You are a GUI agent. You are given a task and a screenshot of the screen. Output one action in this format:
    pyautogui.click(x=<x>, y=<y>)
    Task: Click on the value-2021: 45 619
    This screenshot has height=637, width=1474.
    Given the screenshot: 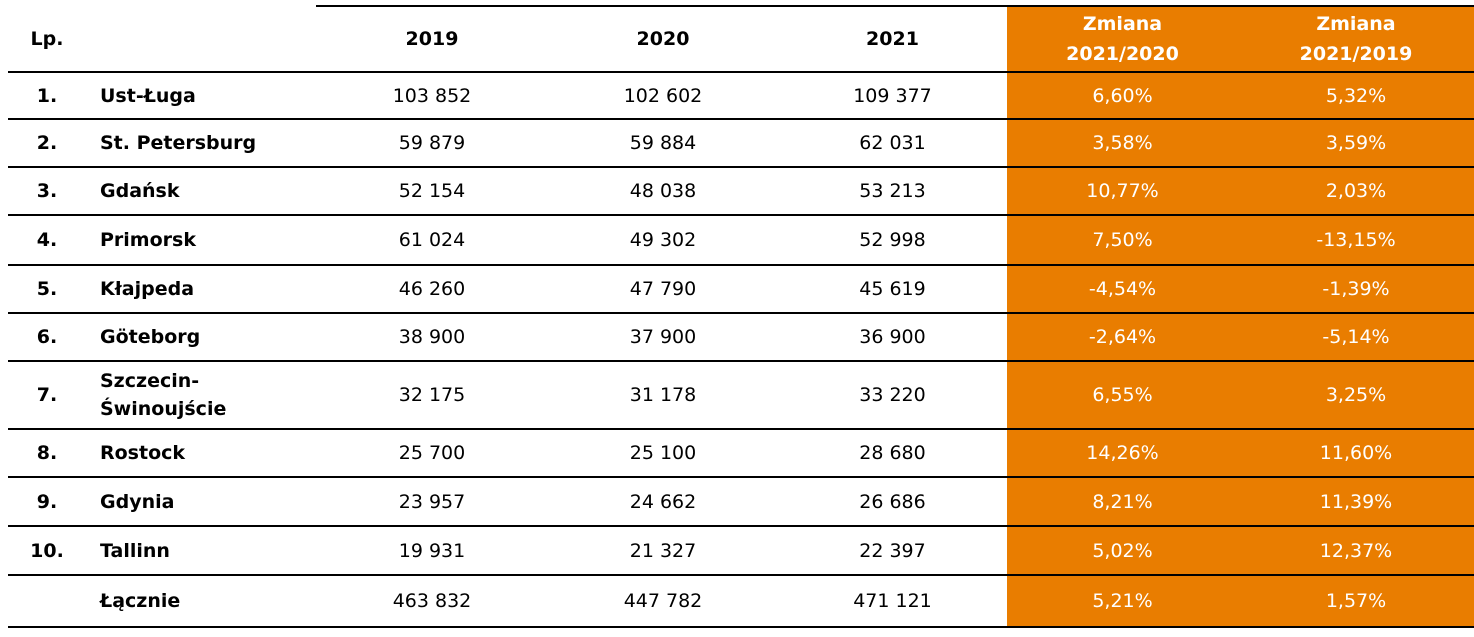 What is the action you would take?
    pyautogui.click(x=892, y=289)
    